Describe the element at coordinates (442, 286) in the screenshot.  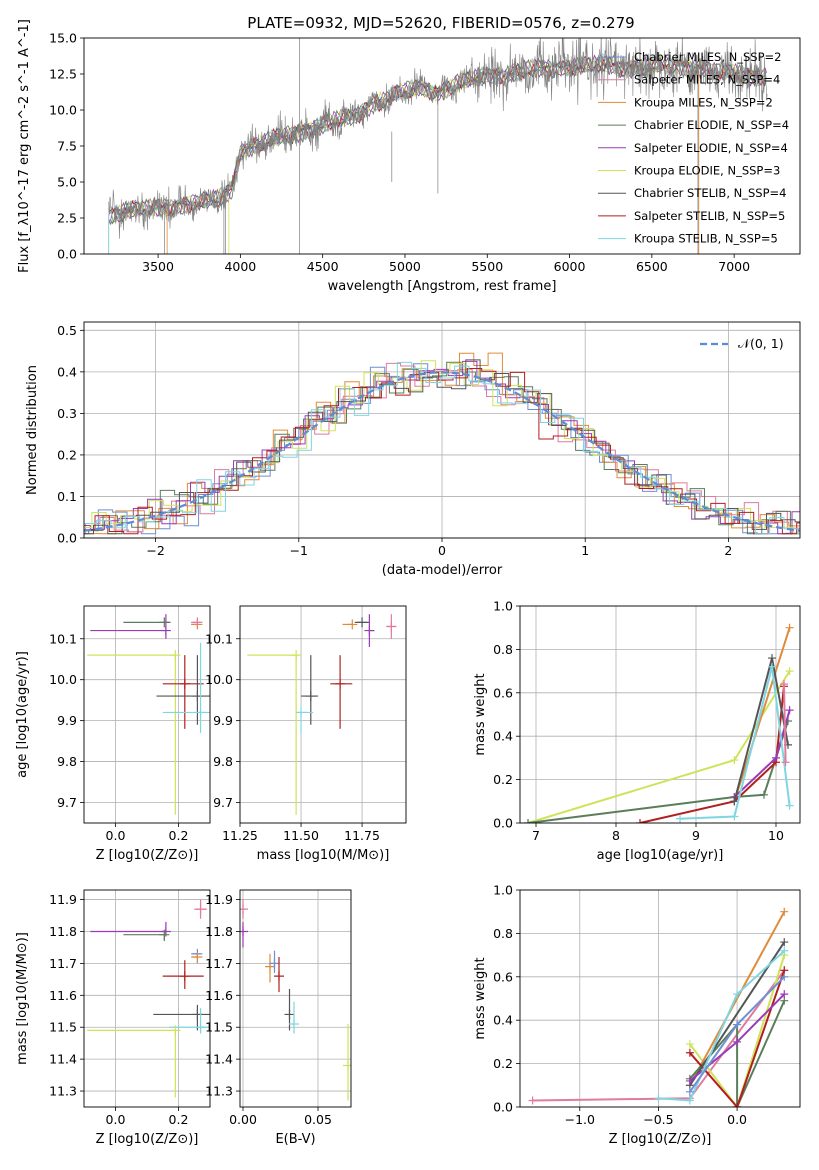
I see `x-axis-label: wavelength [Angstrom, rest frame]` at that location.